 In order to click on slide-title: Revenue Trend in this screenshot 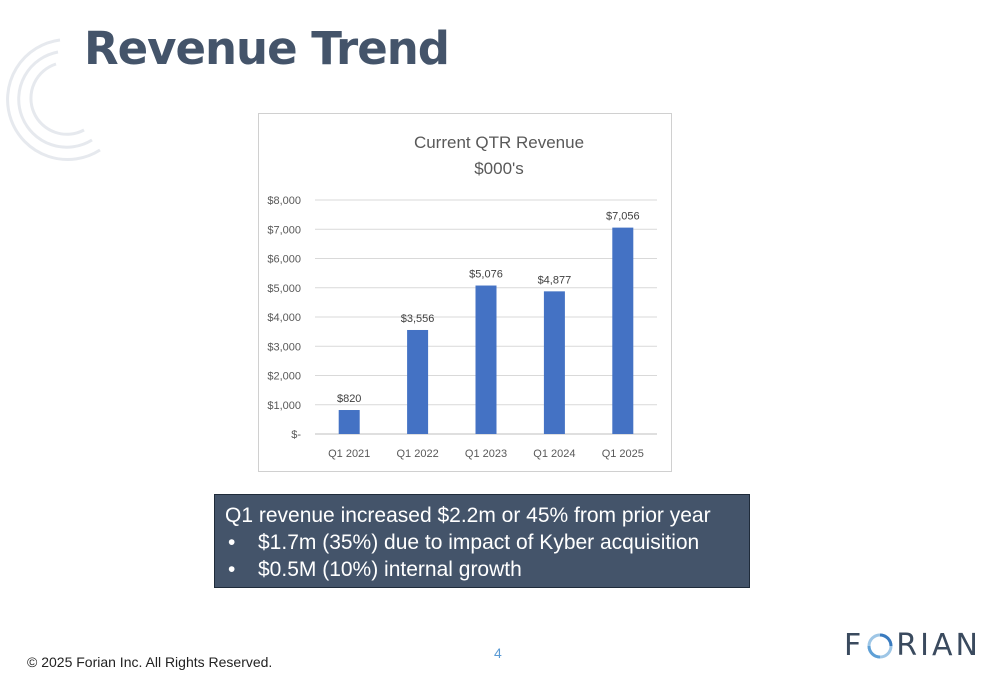, I will do `click(267, 48)`.